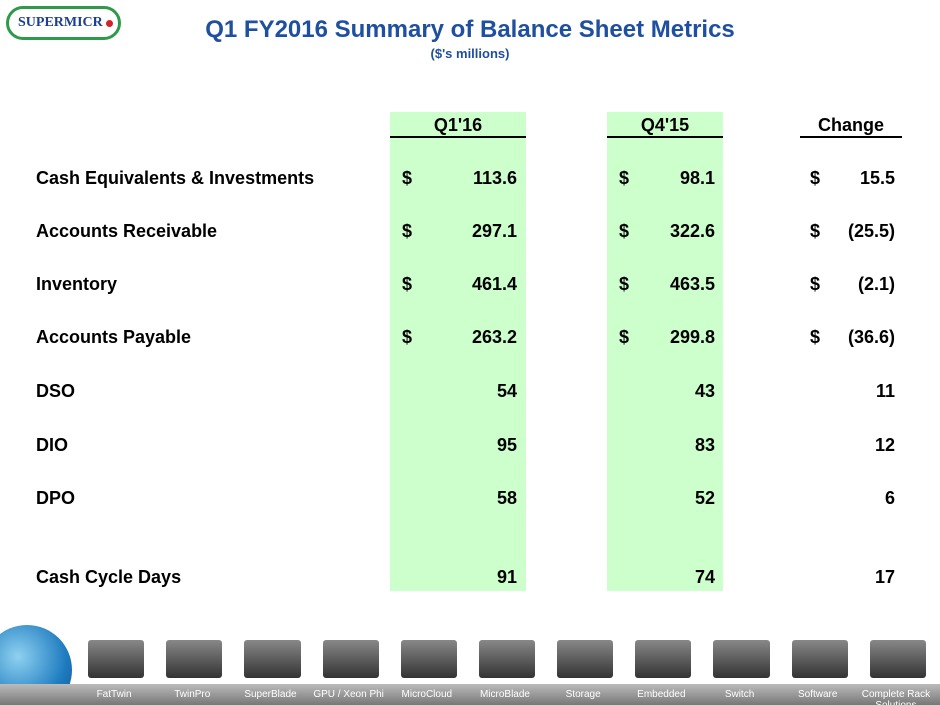 This screenshot has height=705, width=940. I want to click on product-label: GPU / Xeon Phi, so click(348, 694).